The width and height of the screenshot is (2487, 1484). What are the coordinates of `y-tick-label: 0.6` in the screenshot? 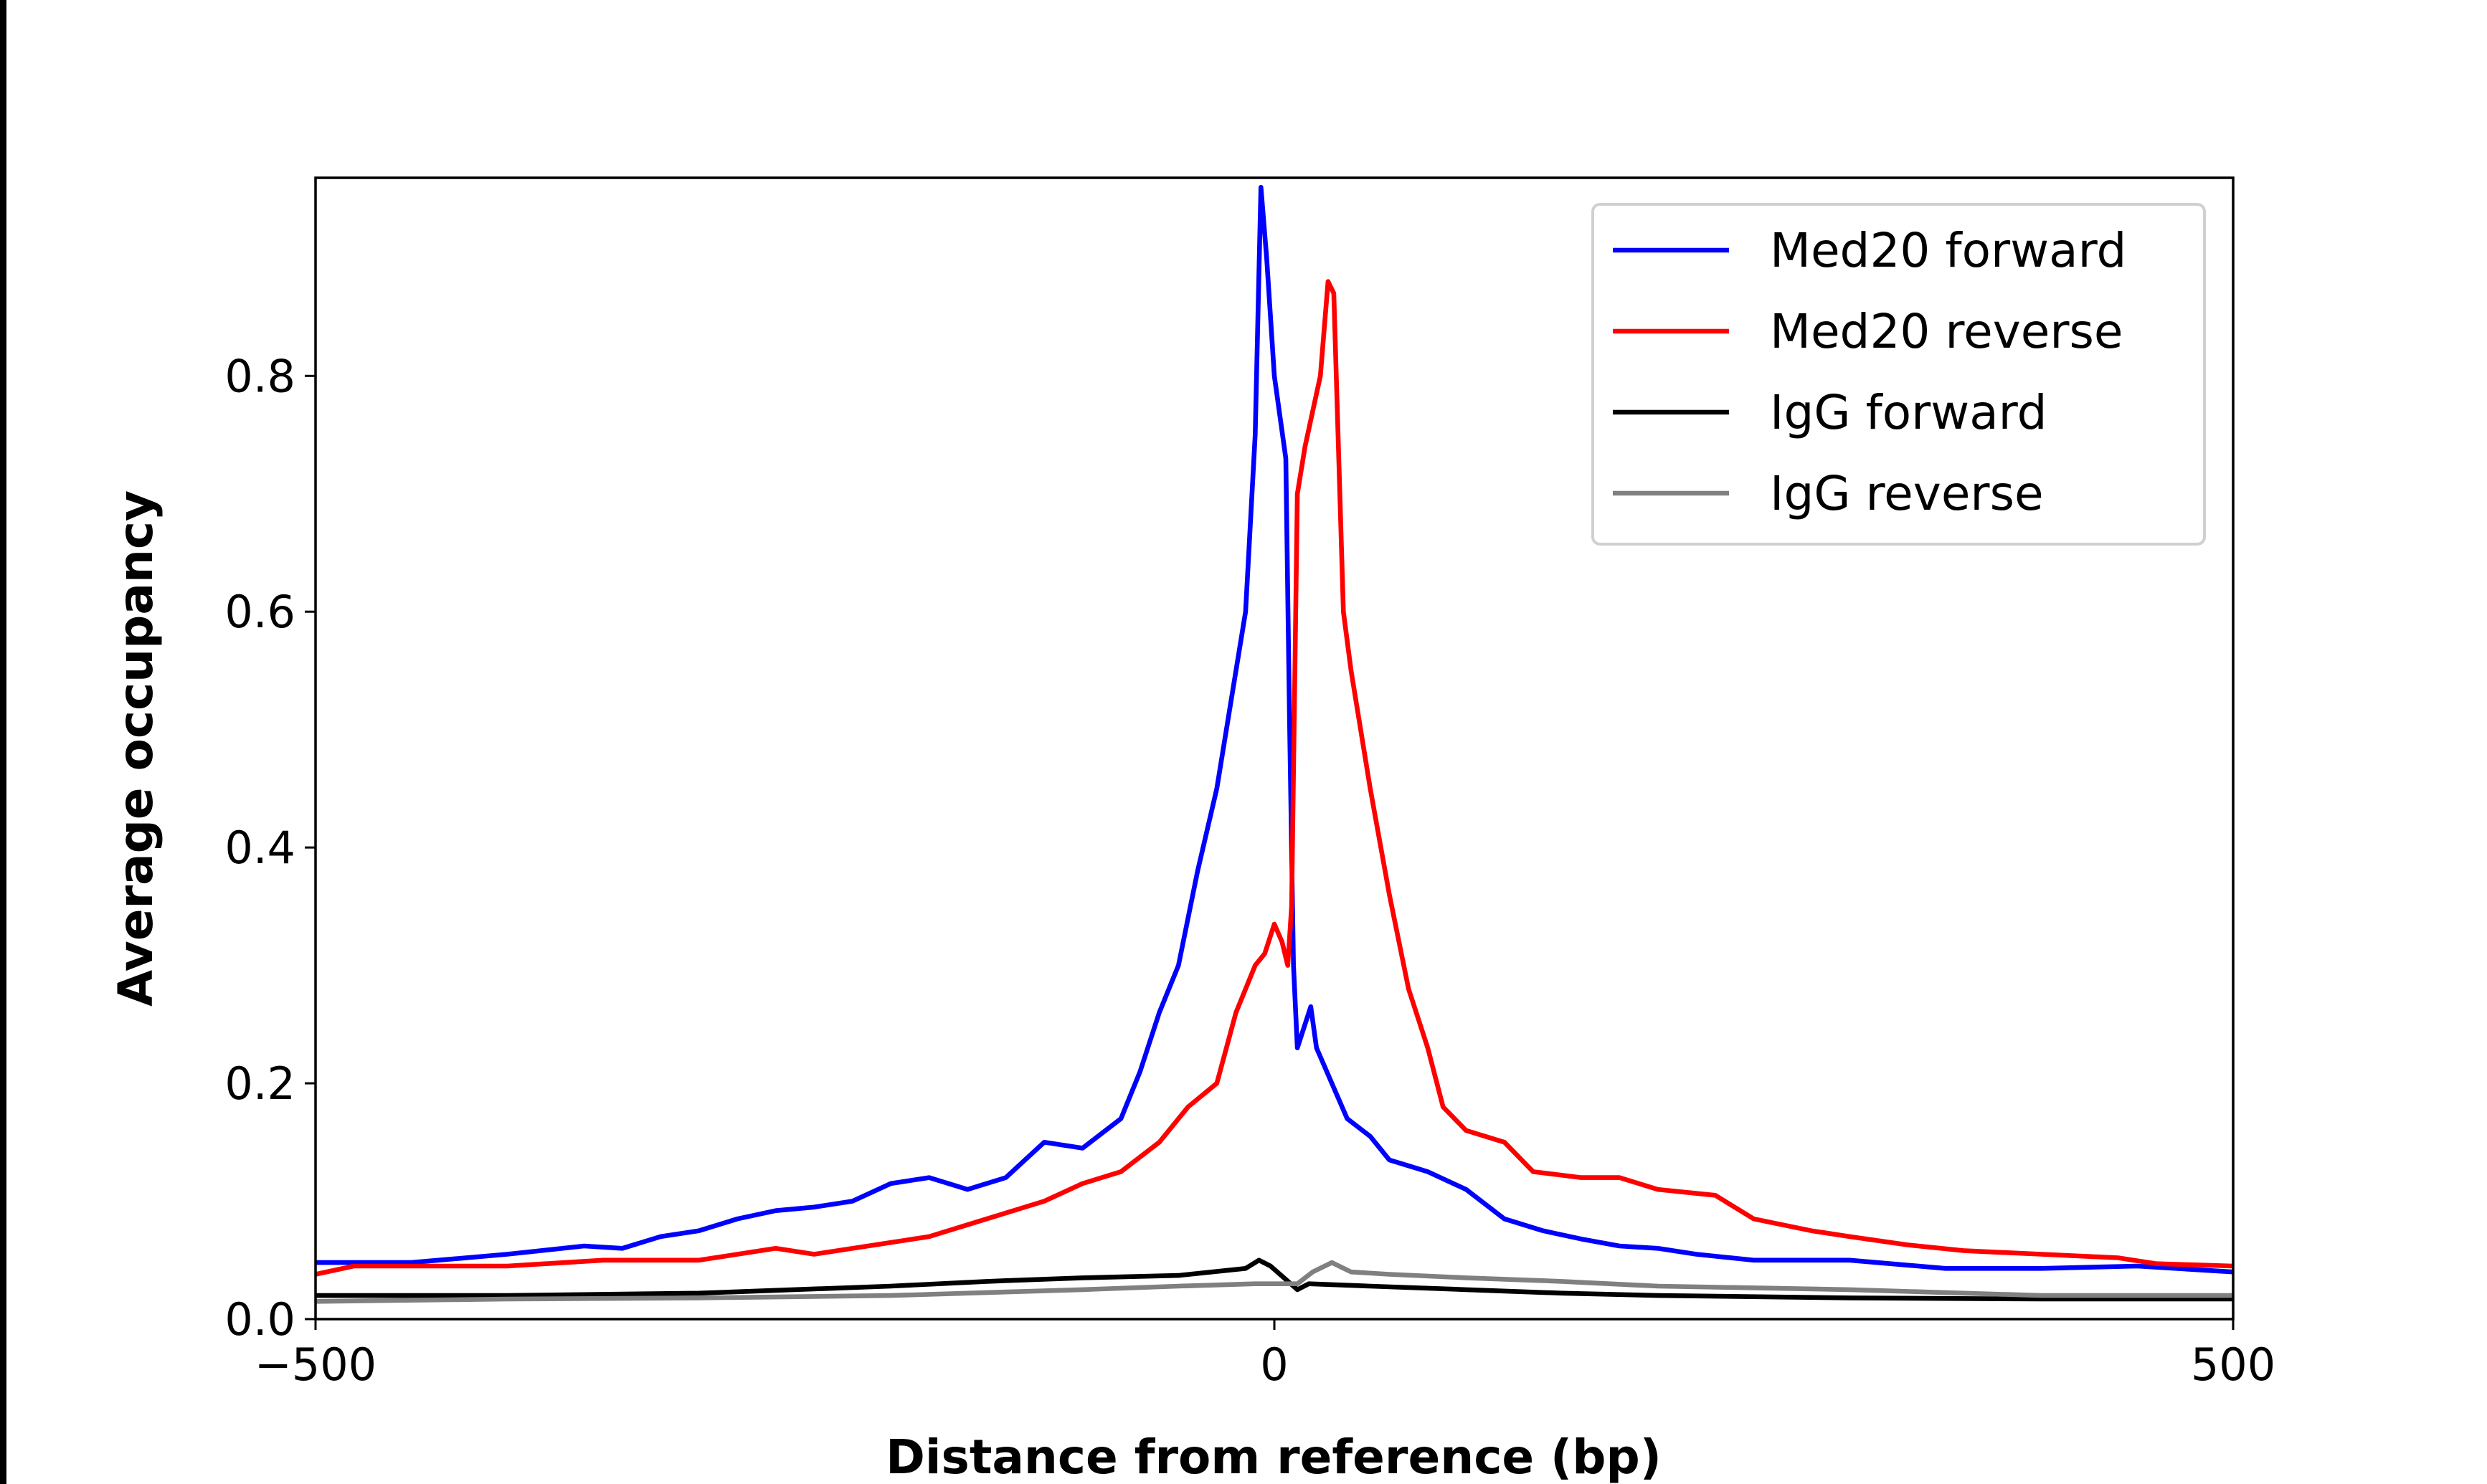 It's located at (260, 612).